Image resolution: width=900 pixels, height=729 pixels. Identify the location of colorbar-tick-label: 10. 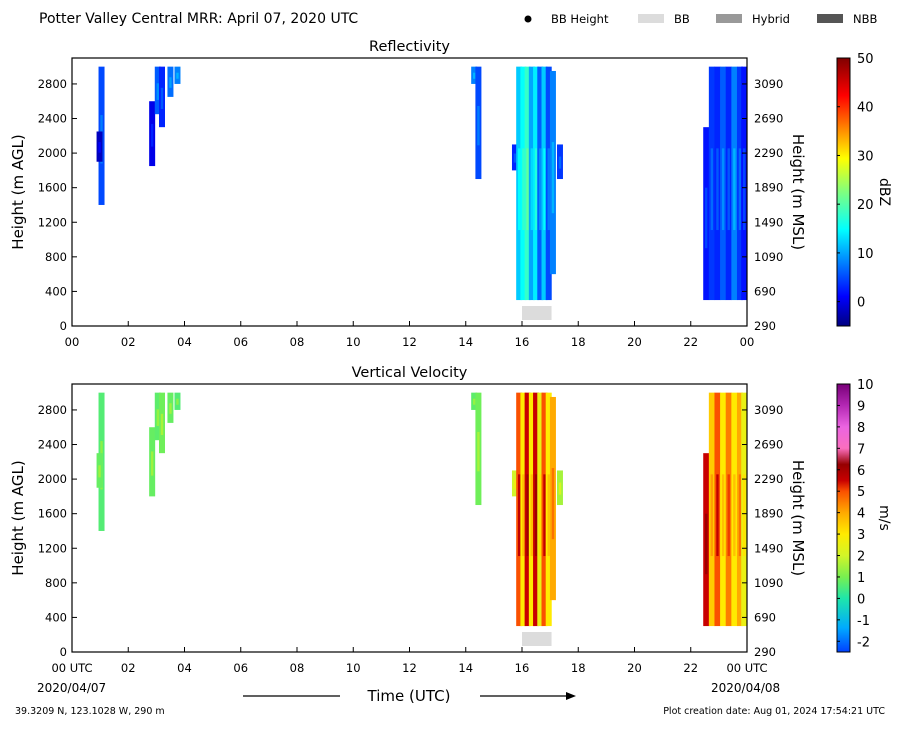
(865, 254).